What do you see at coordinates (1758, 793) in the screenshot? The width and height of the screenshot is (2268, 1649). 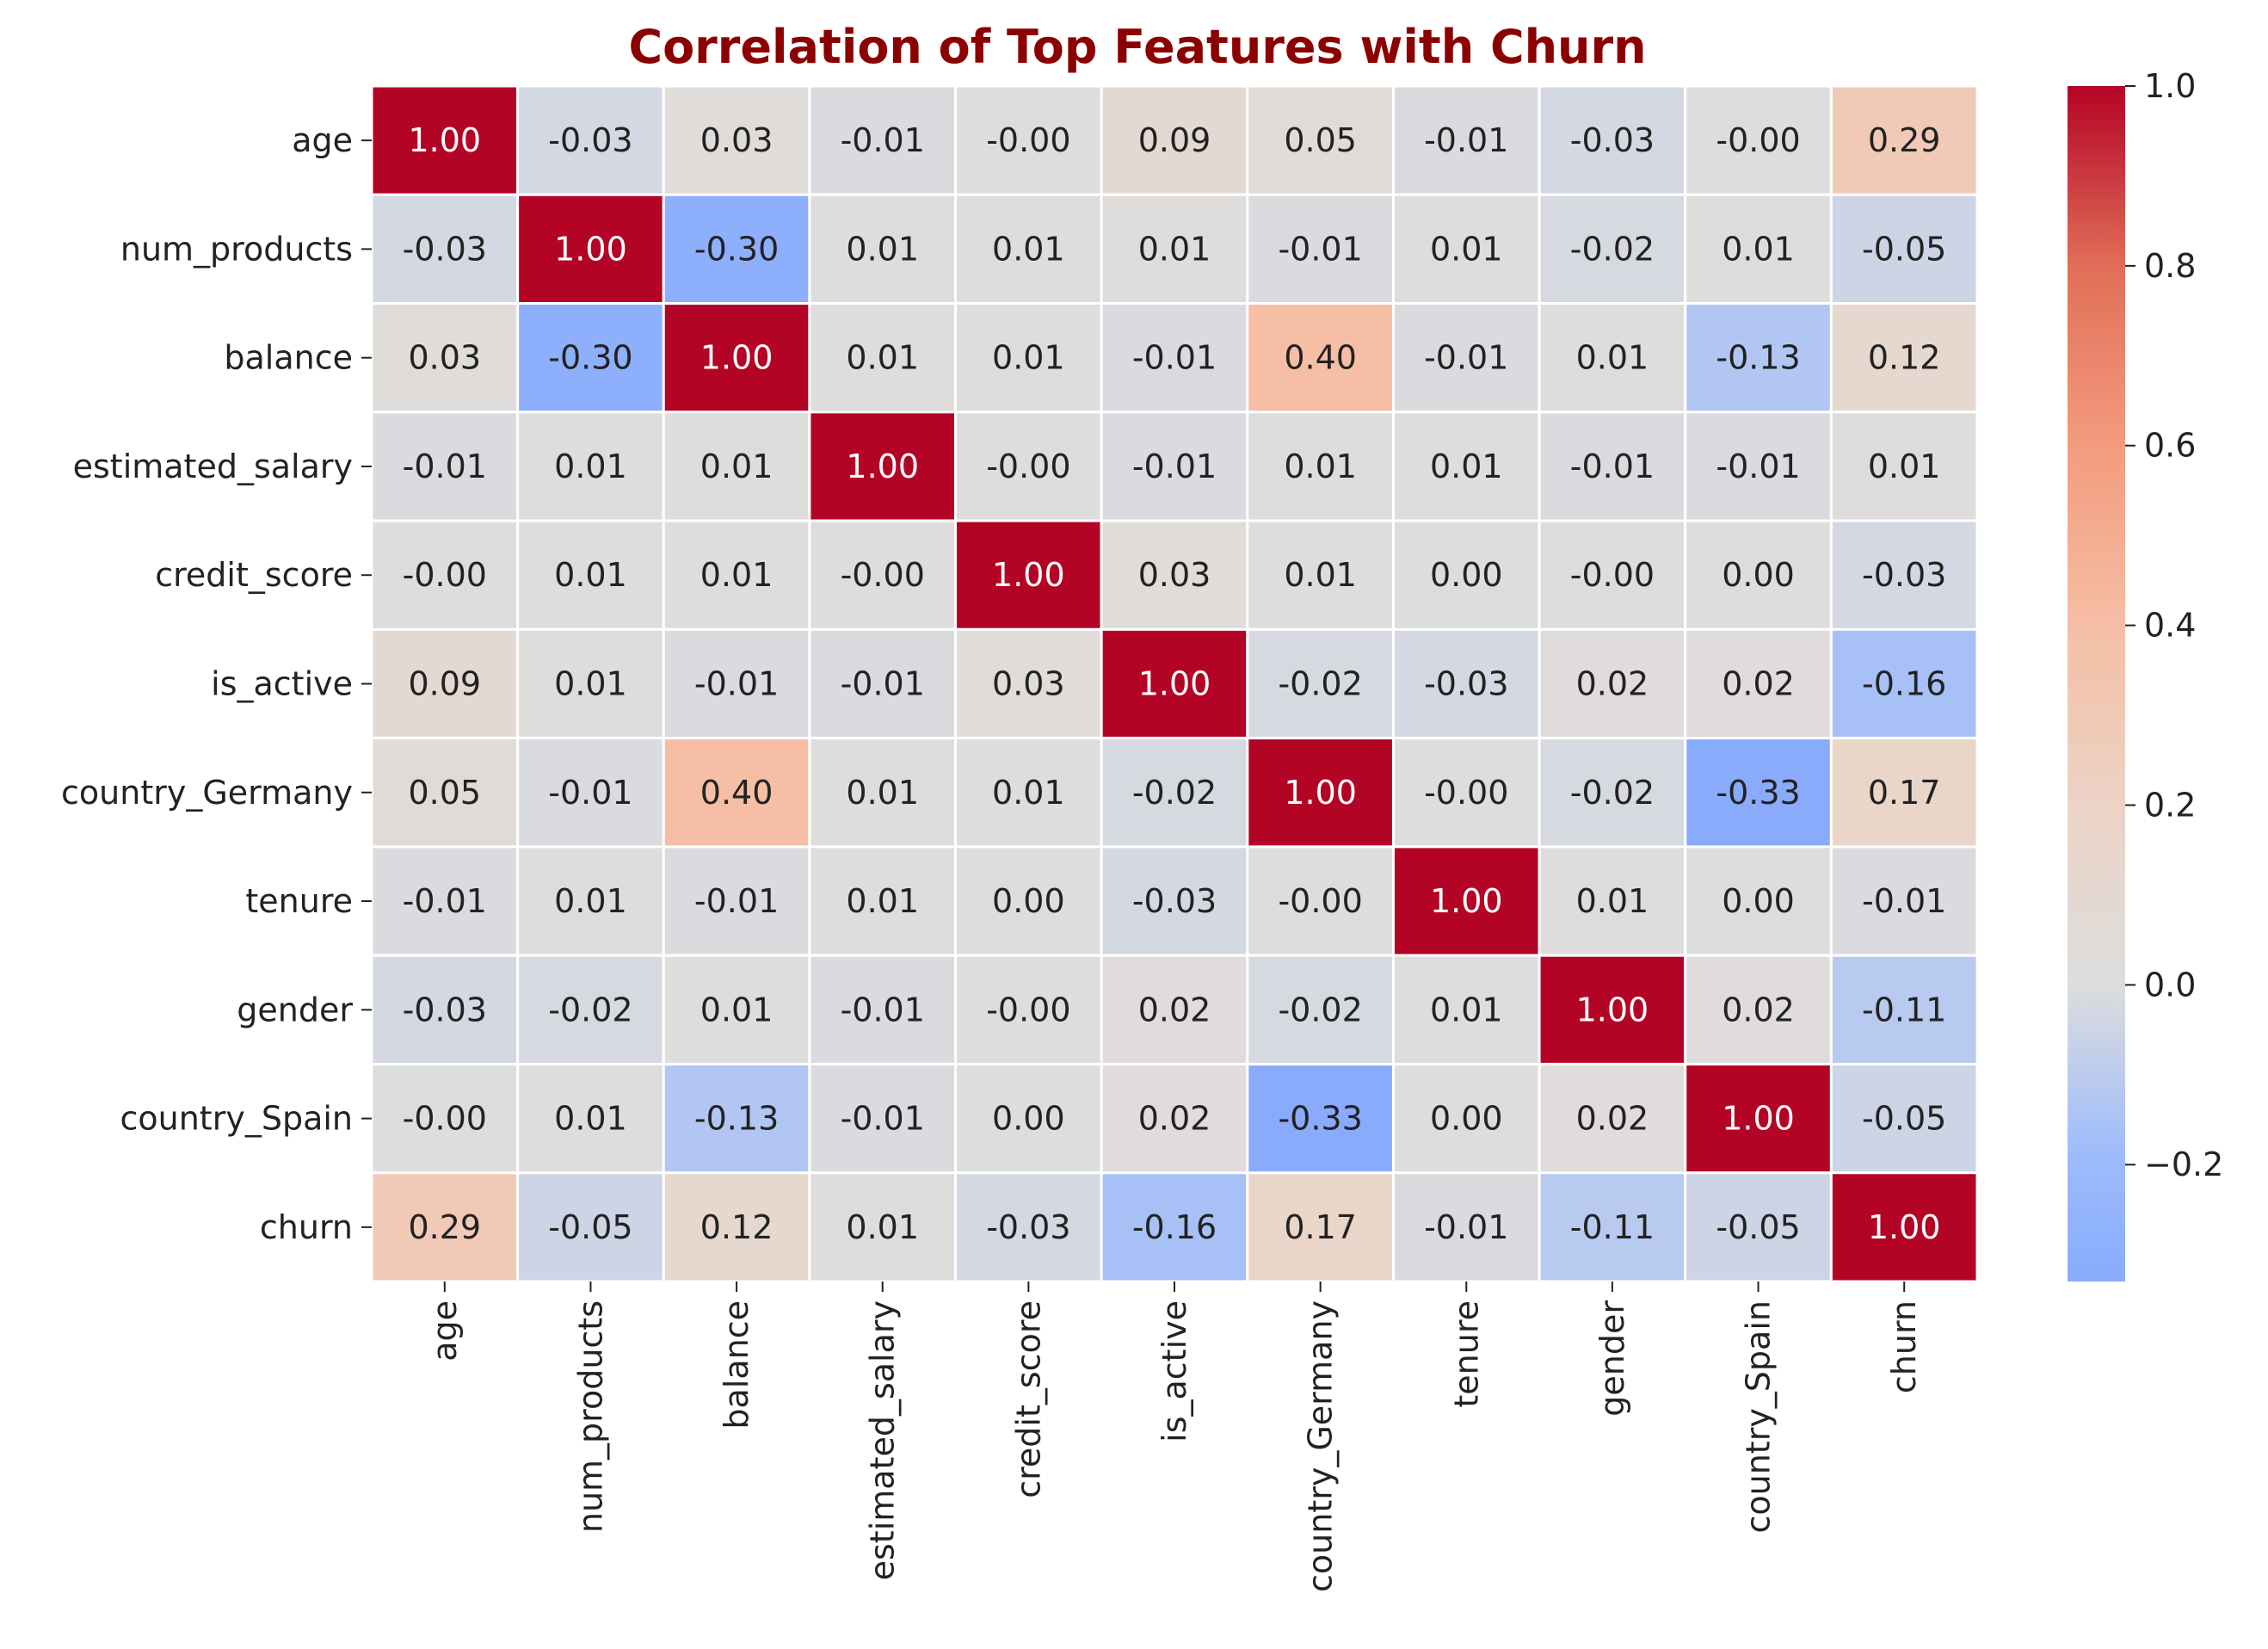 I see `cell-value-label: -0.33` at bounding box center [1758, 793].